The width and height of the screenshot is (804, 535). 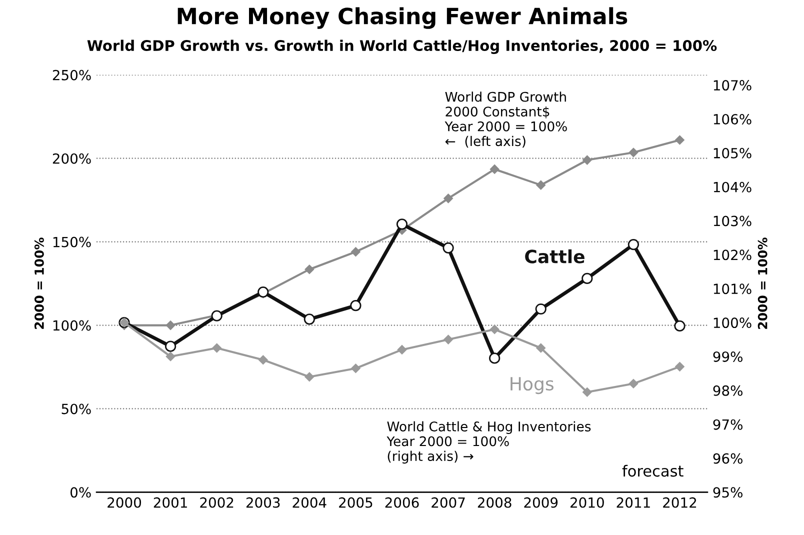 What do you see at coordinates (125, 502) in the screenshot?
I see `x-tick-label: 2000` at bounding box center [125, 502].